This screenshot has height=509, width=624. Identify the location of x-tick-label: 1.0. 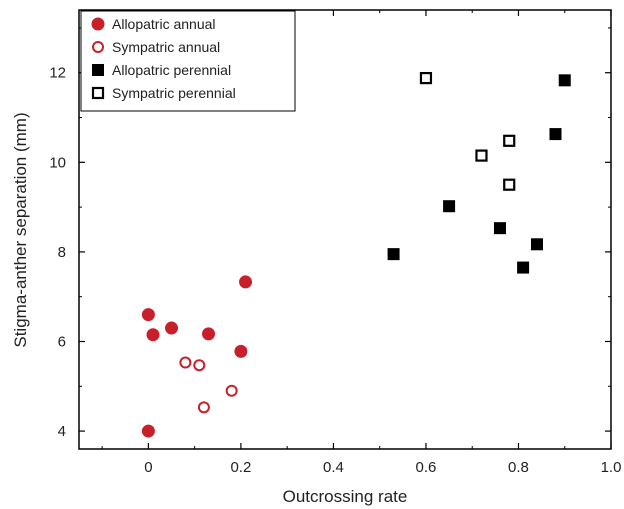
(611, 467).